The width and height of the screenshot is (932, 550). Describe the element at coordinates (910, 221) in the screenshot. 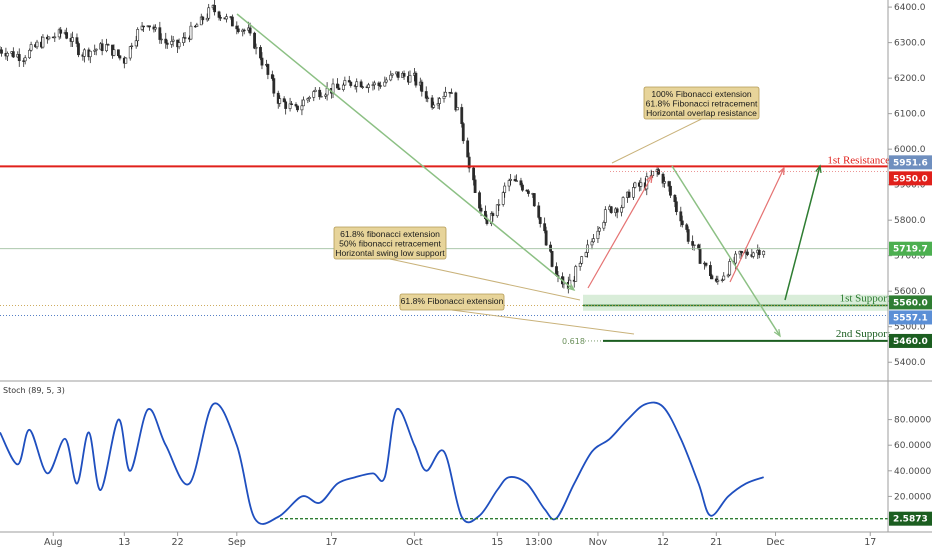

I see `price-tick-label: 5800.0` at that location.